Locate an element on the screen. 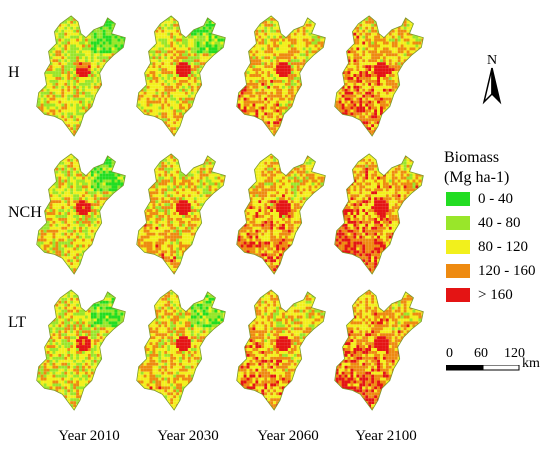 This screenshot has height=451, width=550. scale-tick-60: 60 is located at coordinates (481, 353).